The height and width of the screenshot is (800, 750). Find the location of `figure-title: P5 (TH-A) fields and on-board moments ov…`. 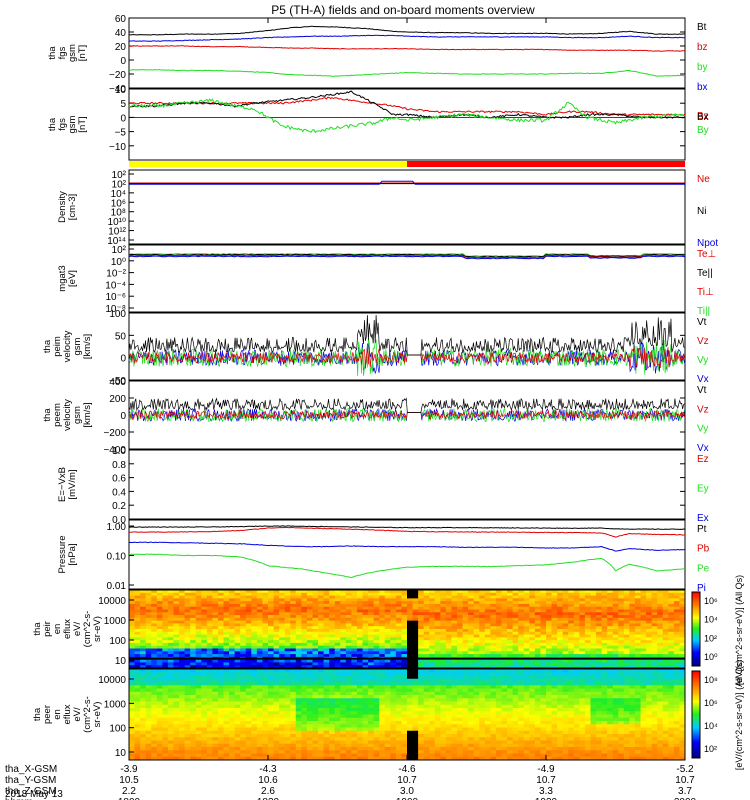

figure-title: P5 (TH-A) fields and on-board moments ov… is located at coordinates (403, 10).